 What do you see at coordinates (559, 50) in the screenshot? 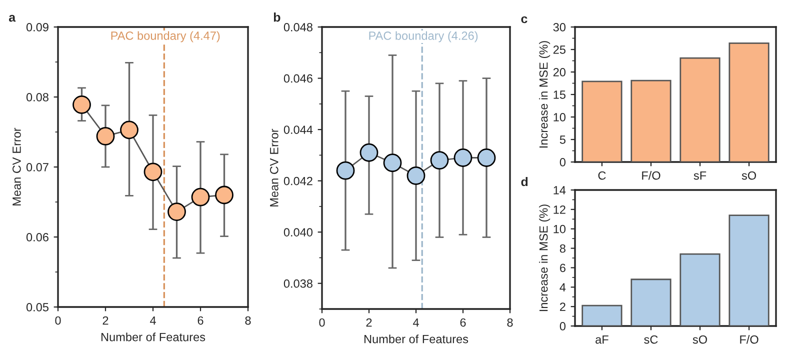
I see `y-tick-label: 25` at bounding box center [559, 50].